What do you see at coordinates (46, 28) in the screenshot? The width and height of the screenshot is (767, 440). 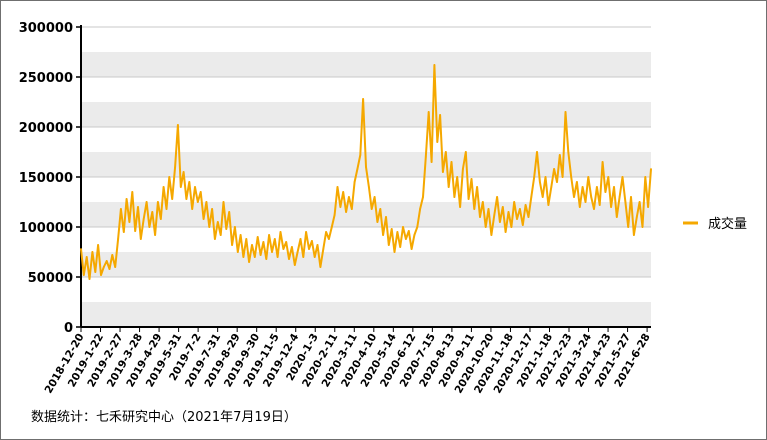 I see `y-tick-label: 300000` at bounding box center [46, 28].